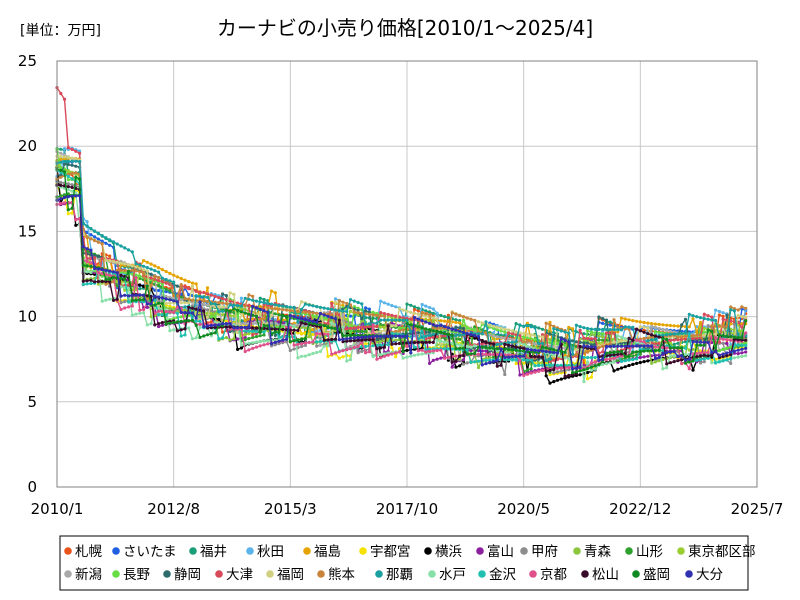 The image size is (800, 600). What do you see at coordinates (219, 574) in the screenshot?
I see `legend-marker` at bounding box center [219, 574].